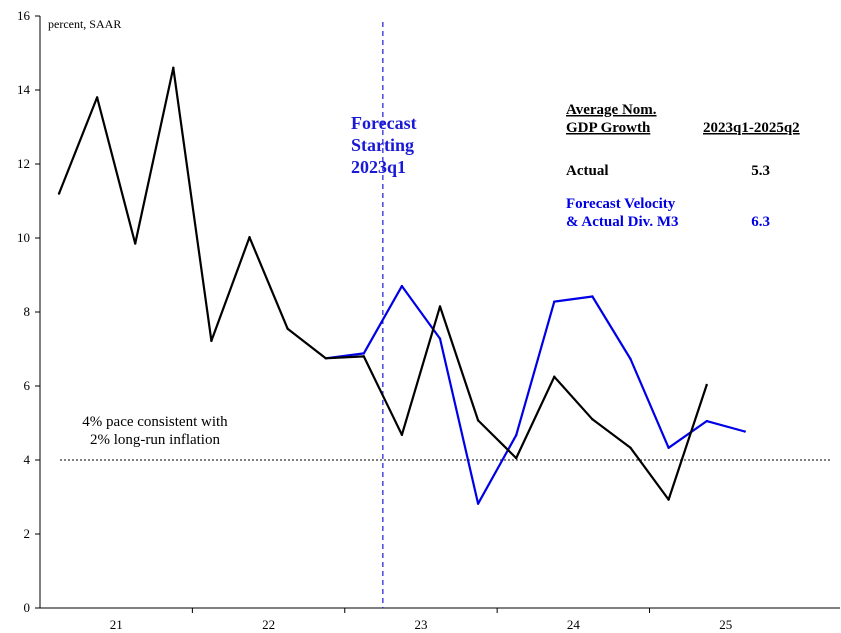 The image size is (841, 633). I want to click on forecast-label-line: Forecast, so click(384, 123).